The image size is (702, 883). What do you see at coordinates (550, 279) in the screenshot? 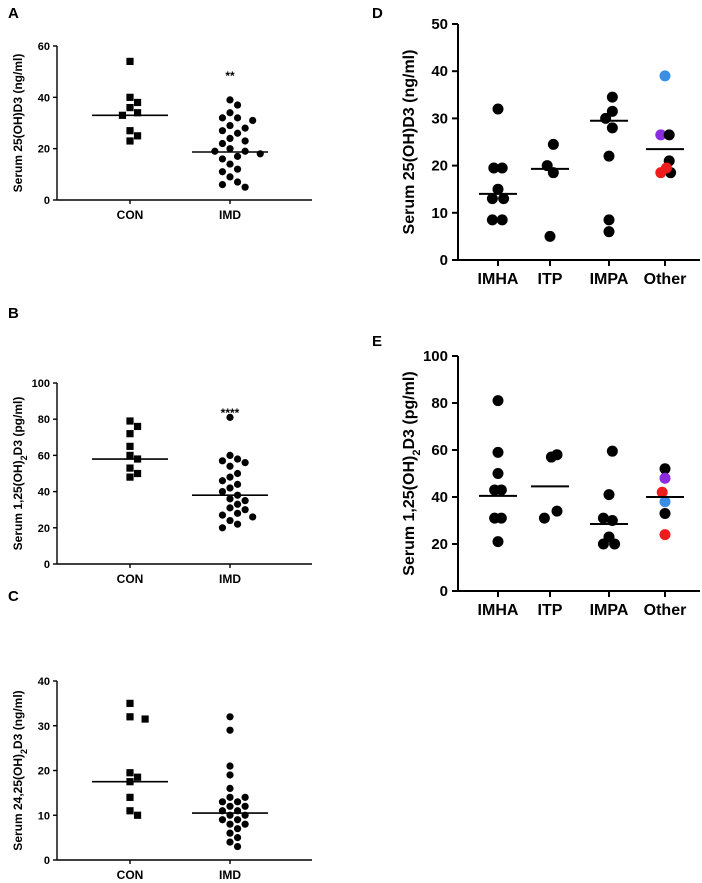
I see `x-category-label: ITP` at bounding box center [550, 279].